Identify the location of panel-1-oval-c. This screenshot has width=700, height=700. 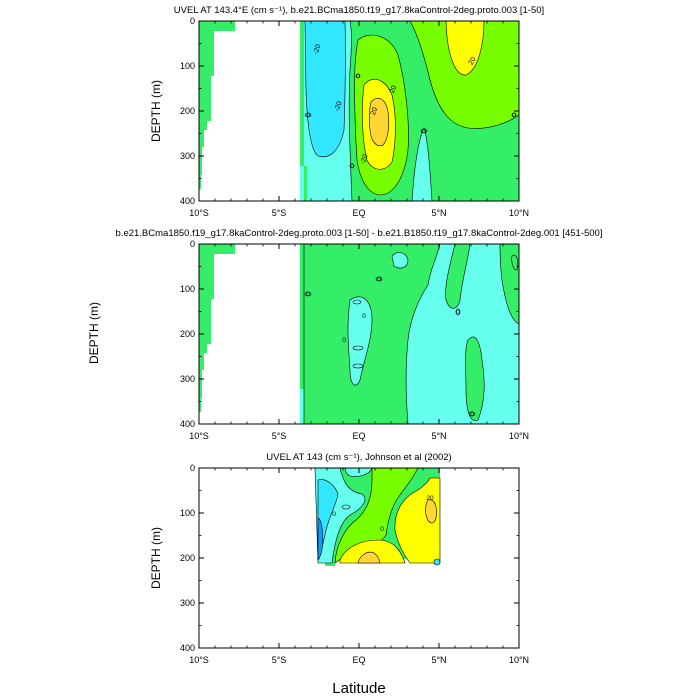
(352, 166).